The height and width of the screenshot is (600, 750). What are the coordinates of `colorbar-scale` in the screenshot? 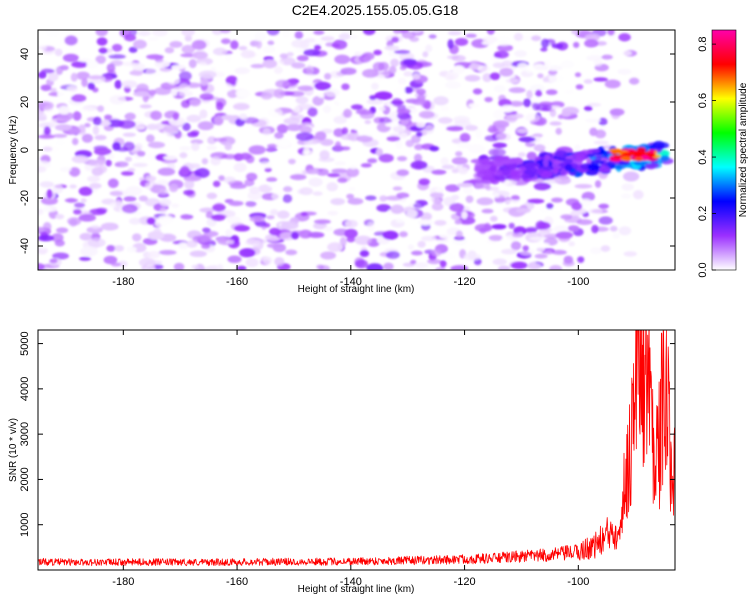 It's located at (724, 150).